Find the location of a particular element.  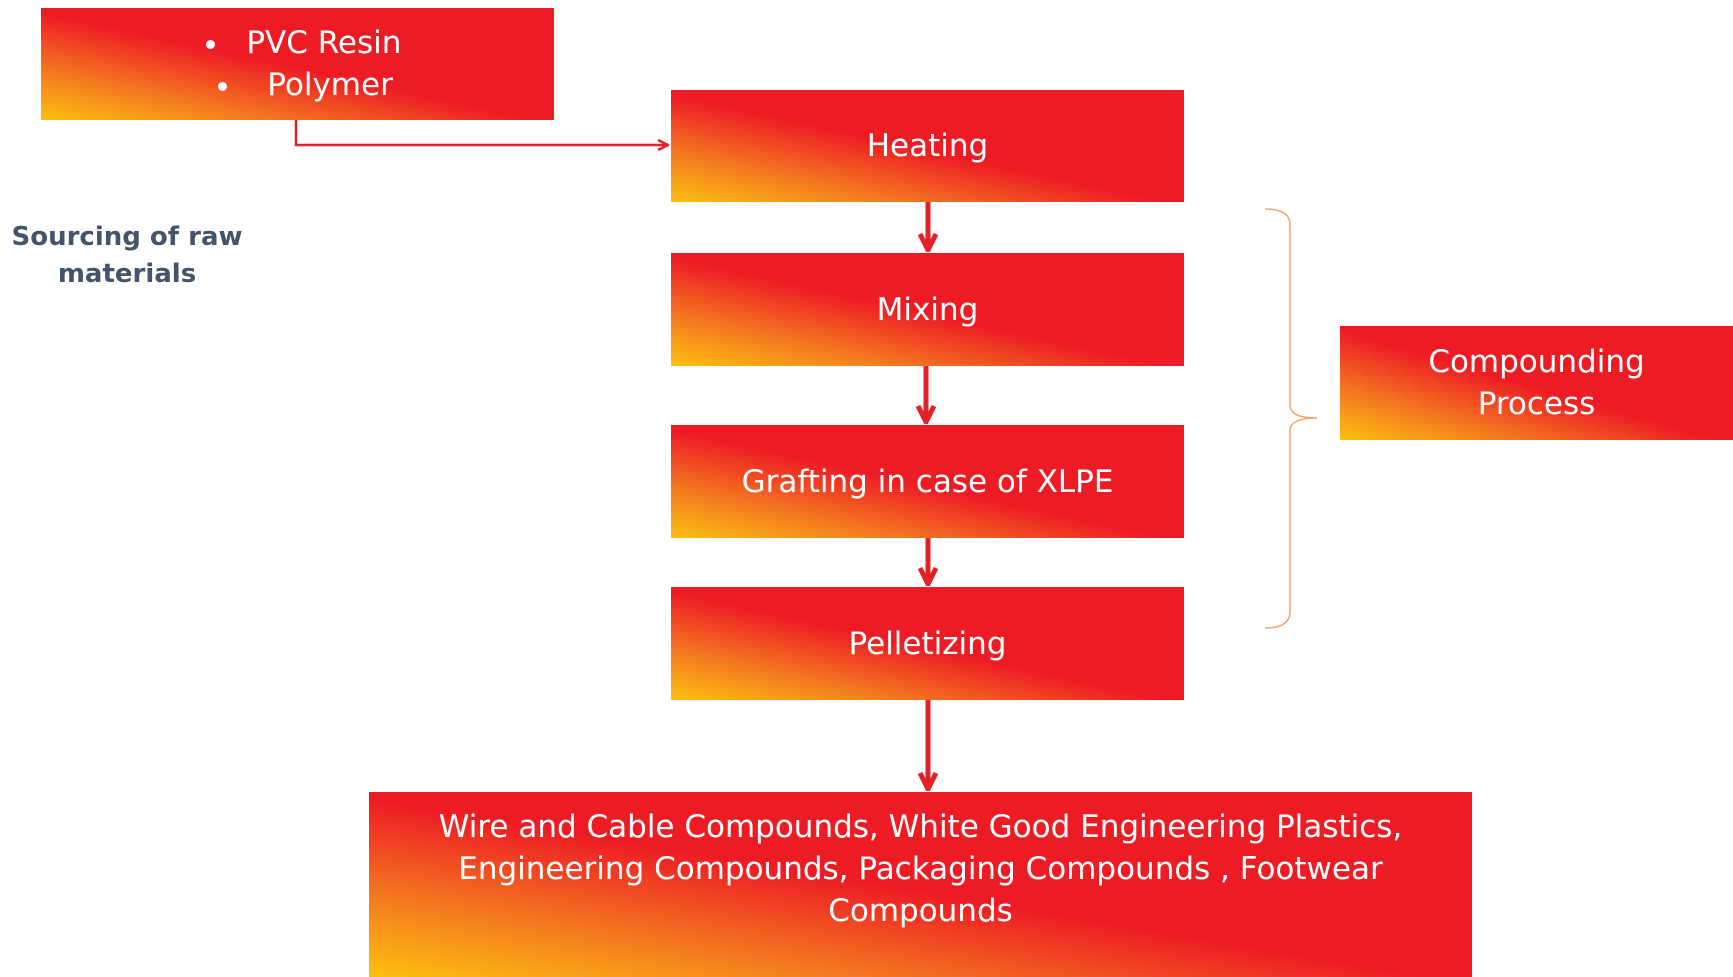

source-item: Polymer is located at coordinates (322, 85).